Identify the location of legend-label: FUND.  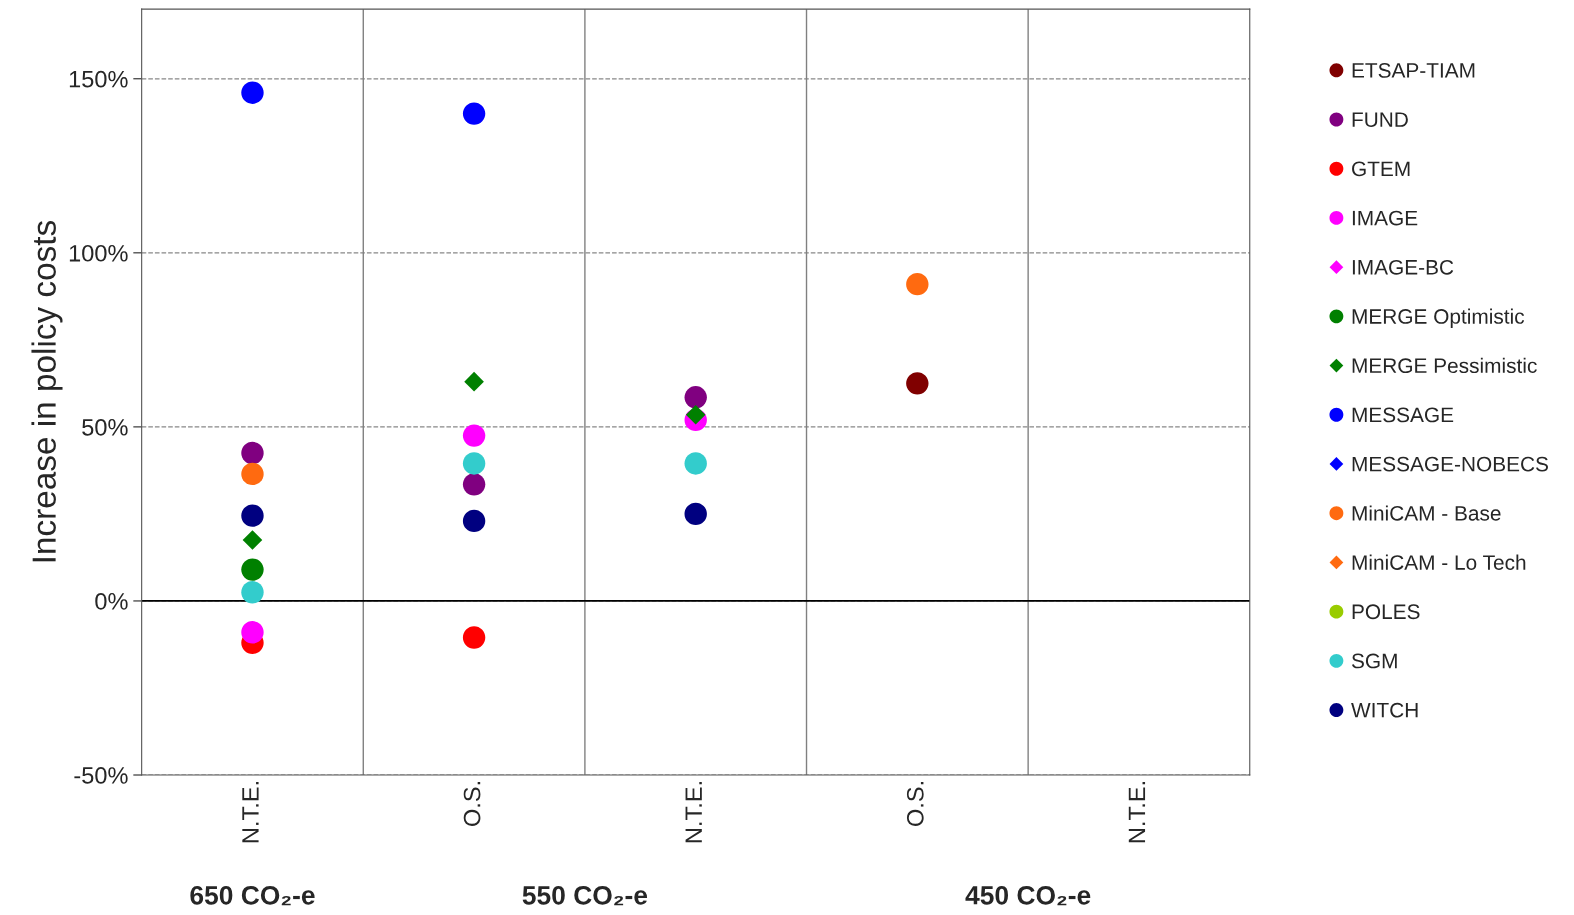
(1380, 119).